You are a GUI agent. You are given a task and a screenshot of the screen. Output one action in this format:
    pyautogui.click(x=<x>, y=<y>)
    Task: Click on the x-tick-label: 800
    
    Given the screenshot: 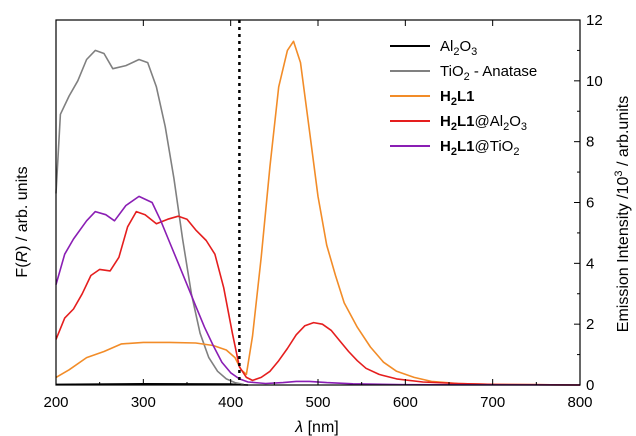 What is the action you would take?
    pyautogui.click(x=579, y=402)
    